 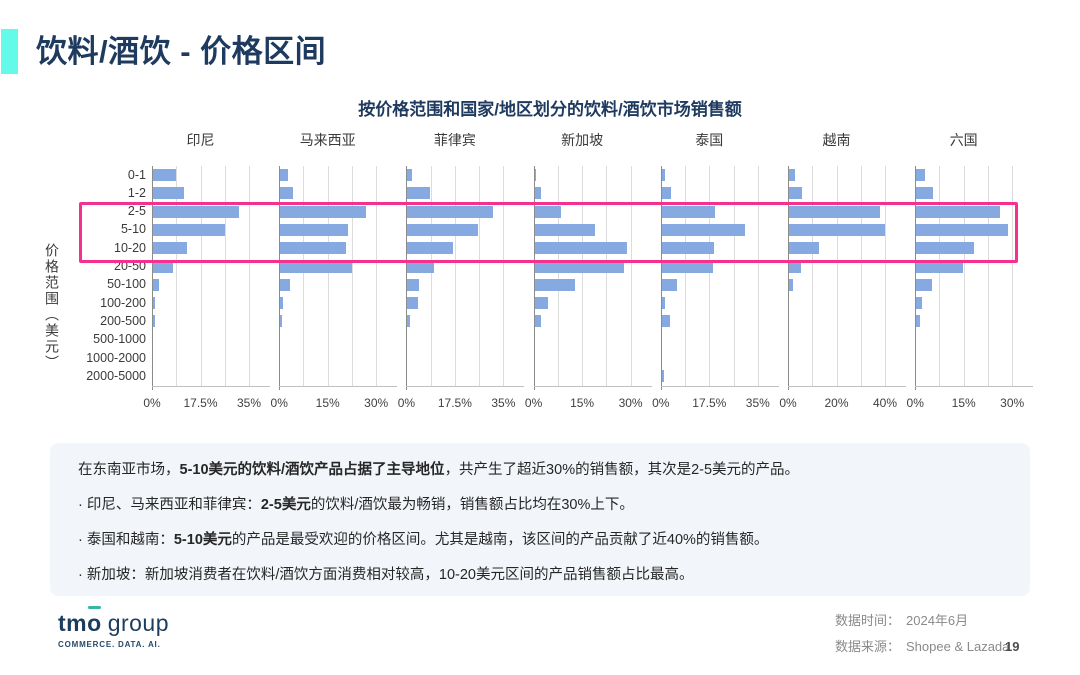 I want to click on y-axis-title: 价格范围（美元）, so click(x=52, y=307).